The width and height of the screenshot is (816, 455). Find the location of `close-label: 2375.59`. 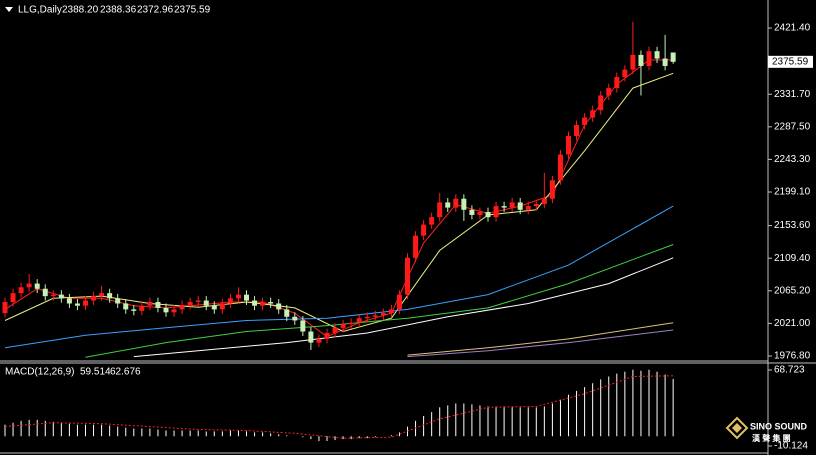

close-label: 2375.59 is located at coordinates (192, 10).